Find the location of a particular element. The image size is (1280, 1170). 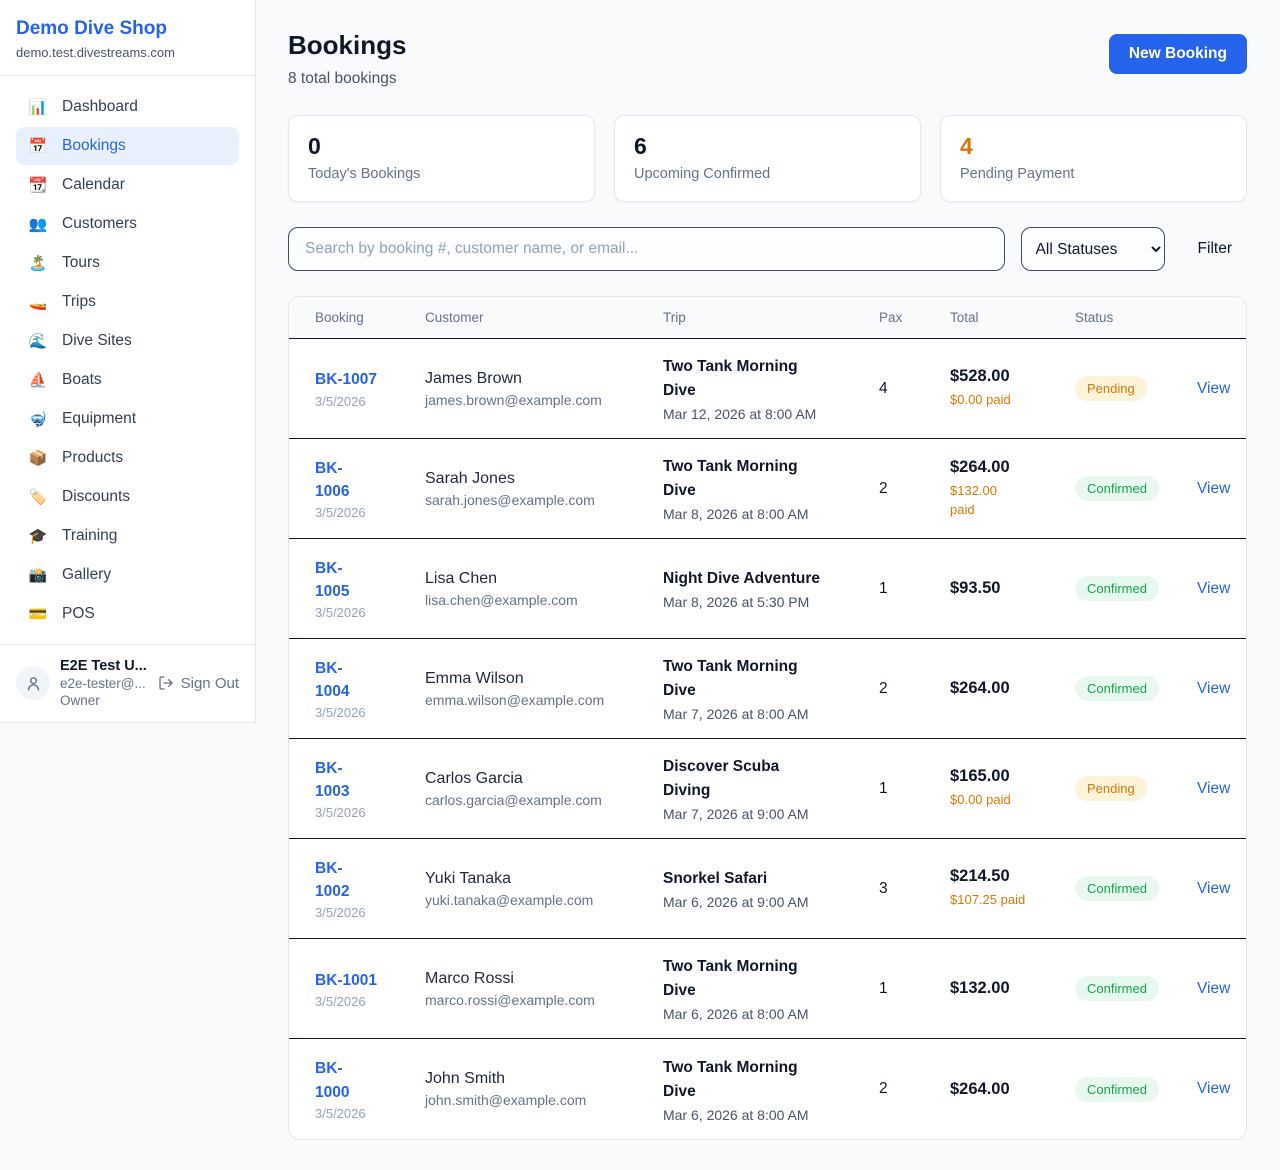

booking-id-link: BK- 1005 is located at coordinates (332, 580).